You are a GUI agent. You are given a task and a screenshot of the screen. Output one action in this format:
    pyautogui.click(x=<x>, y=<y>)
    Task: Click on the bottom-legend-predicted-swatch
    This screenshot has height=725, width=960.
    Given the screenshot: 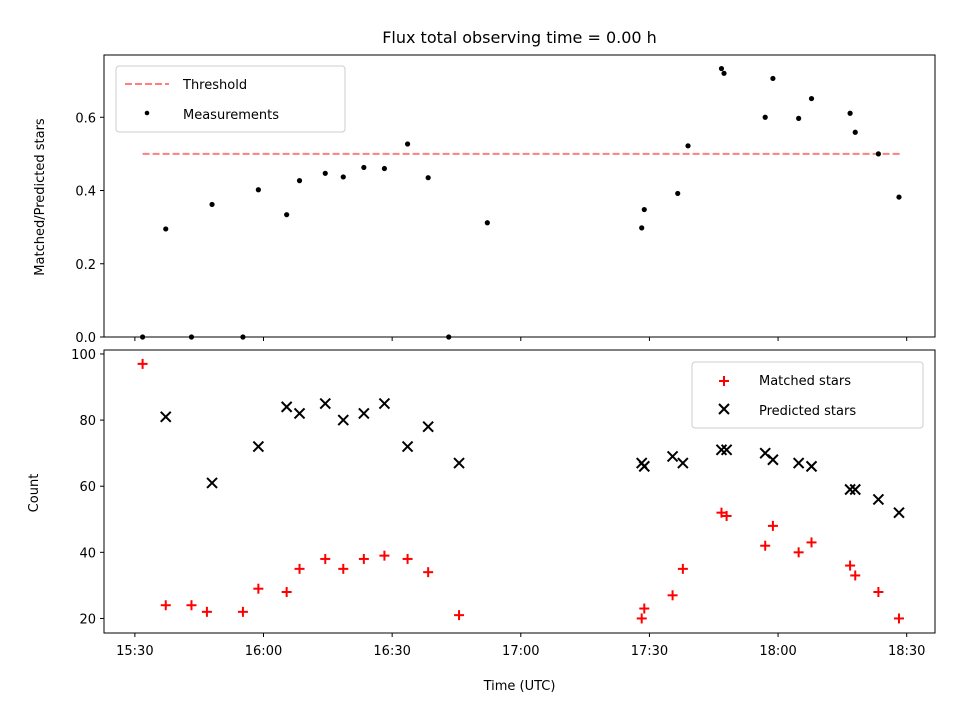 What is the action you would take?
    pyautogui.click(x=724, y=409)
    